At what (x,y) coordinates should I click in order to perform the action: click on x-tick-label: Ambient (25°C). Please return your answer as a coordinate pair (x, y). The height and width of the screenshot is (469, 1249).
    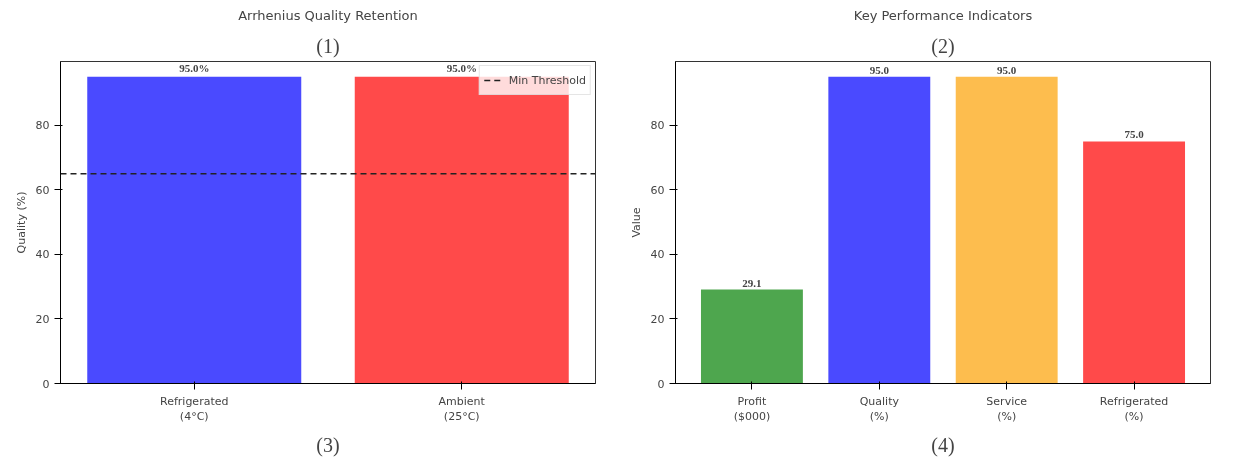
    Looking at the image, I should click on (462, 409).